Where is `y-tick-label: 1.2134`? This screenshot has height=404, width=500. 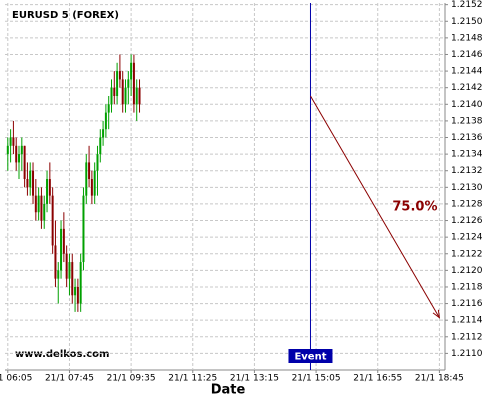 y-tick-label: 1.2134 is located at coordinates (467, 155).